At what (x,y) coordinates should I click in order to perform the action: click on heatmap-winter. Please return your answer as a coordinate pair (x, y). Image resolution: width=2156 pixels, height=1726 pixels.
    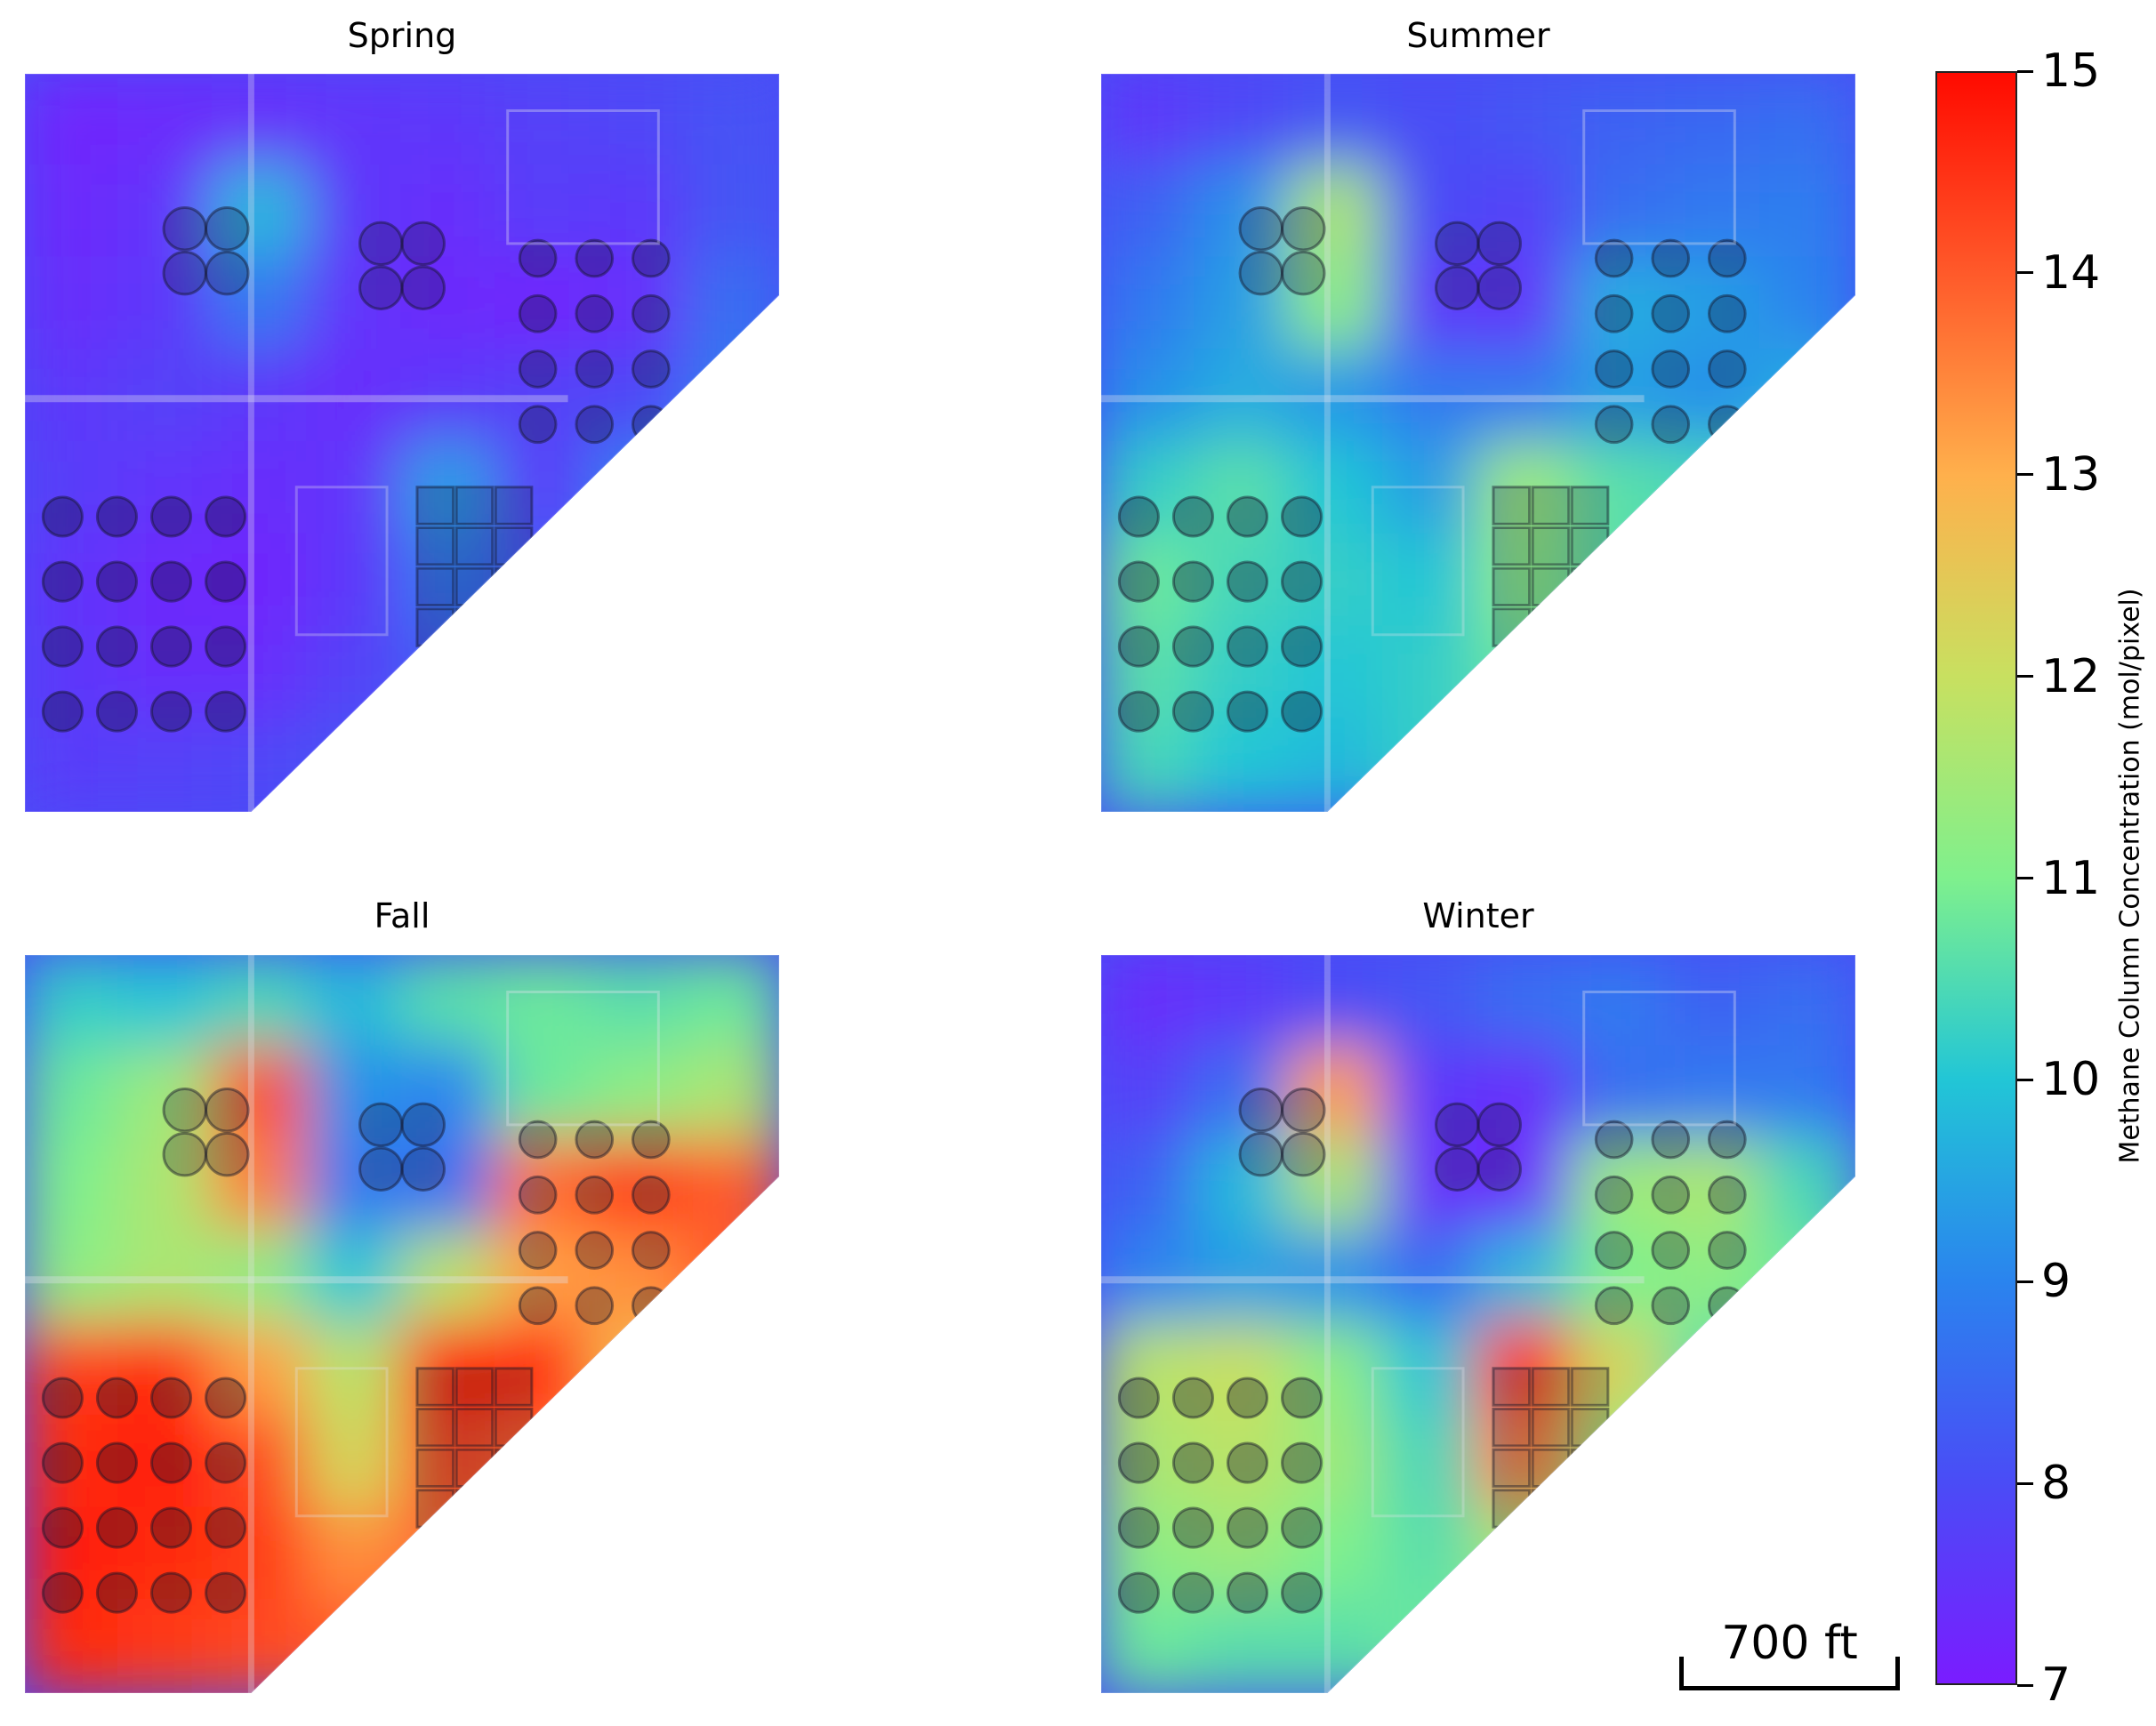
    Looking at the image, I should click on (1478, 1324).